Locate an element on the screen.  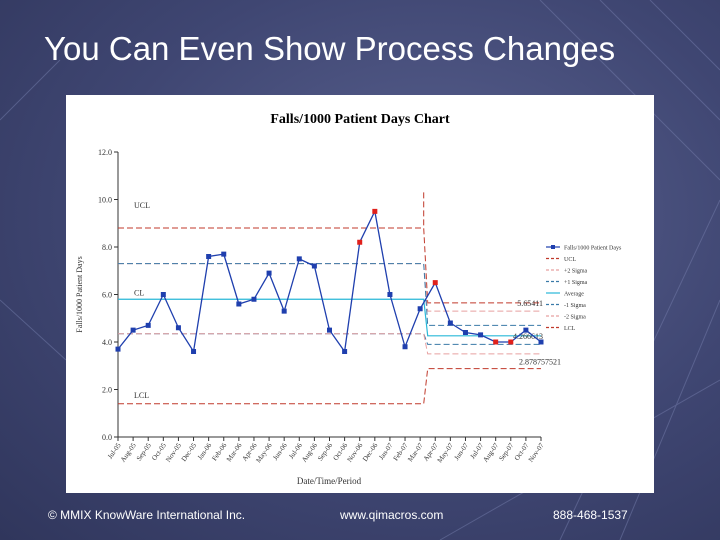
legend-label: LCL is located at coordinates (570, 329).